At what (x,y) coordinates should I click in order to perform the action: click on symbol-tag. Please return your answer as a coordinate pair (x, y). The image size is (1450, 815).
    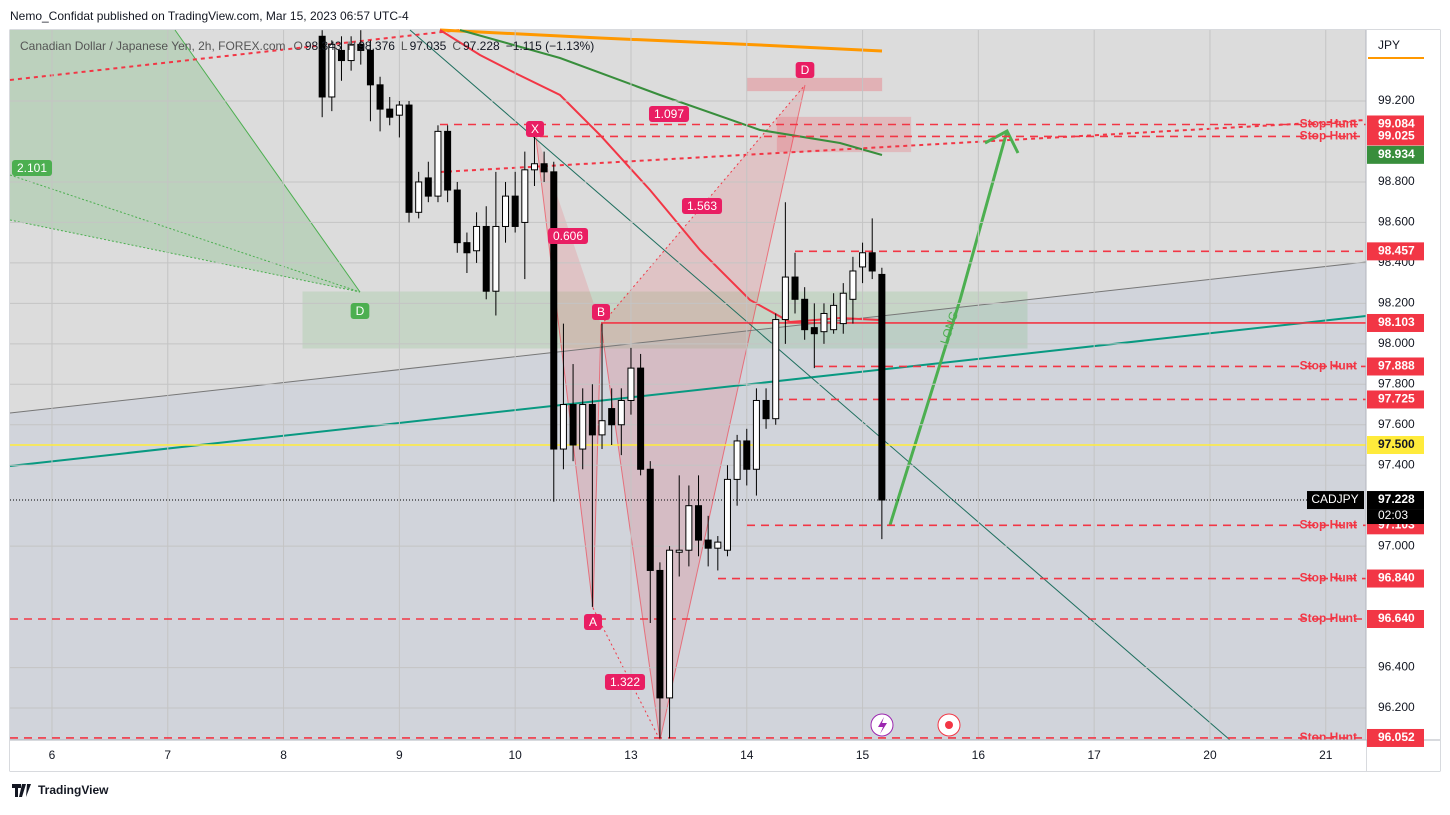
    Looking at the image, I should click on (1335, 500).